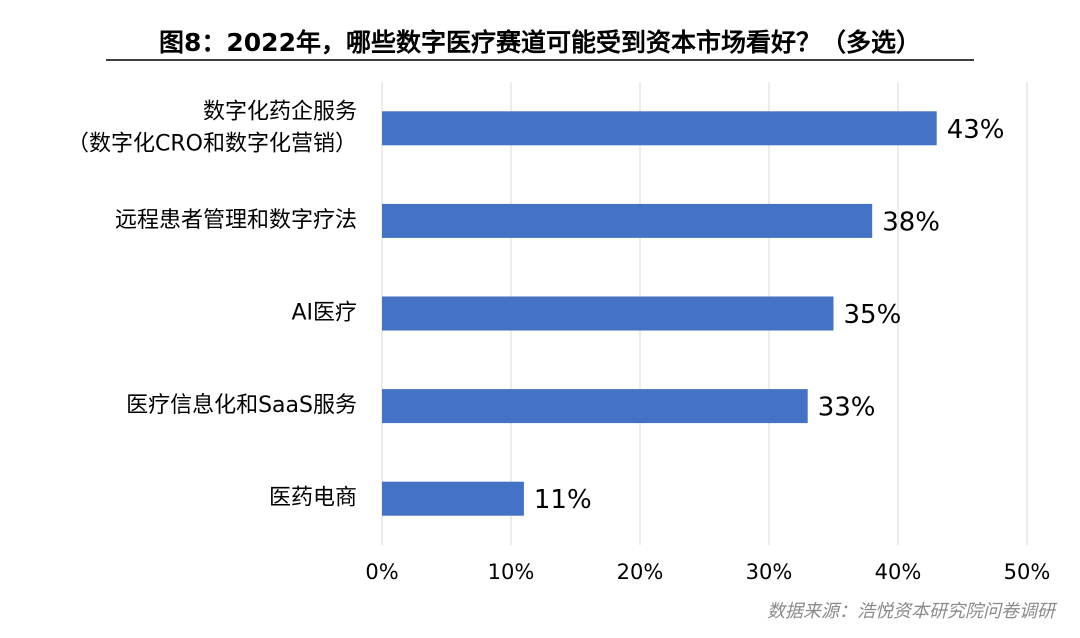 Image resolution: width=1080 pixels, height=638 pixels. What do you see at coordinates (212, 127) in the screenshot?
I see `y-tick-label: 数字化药企服务（数字化CRO和数字化营销）` at bounding box center [212, 127].